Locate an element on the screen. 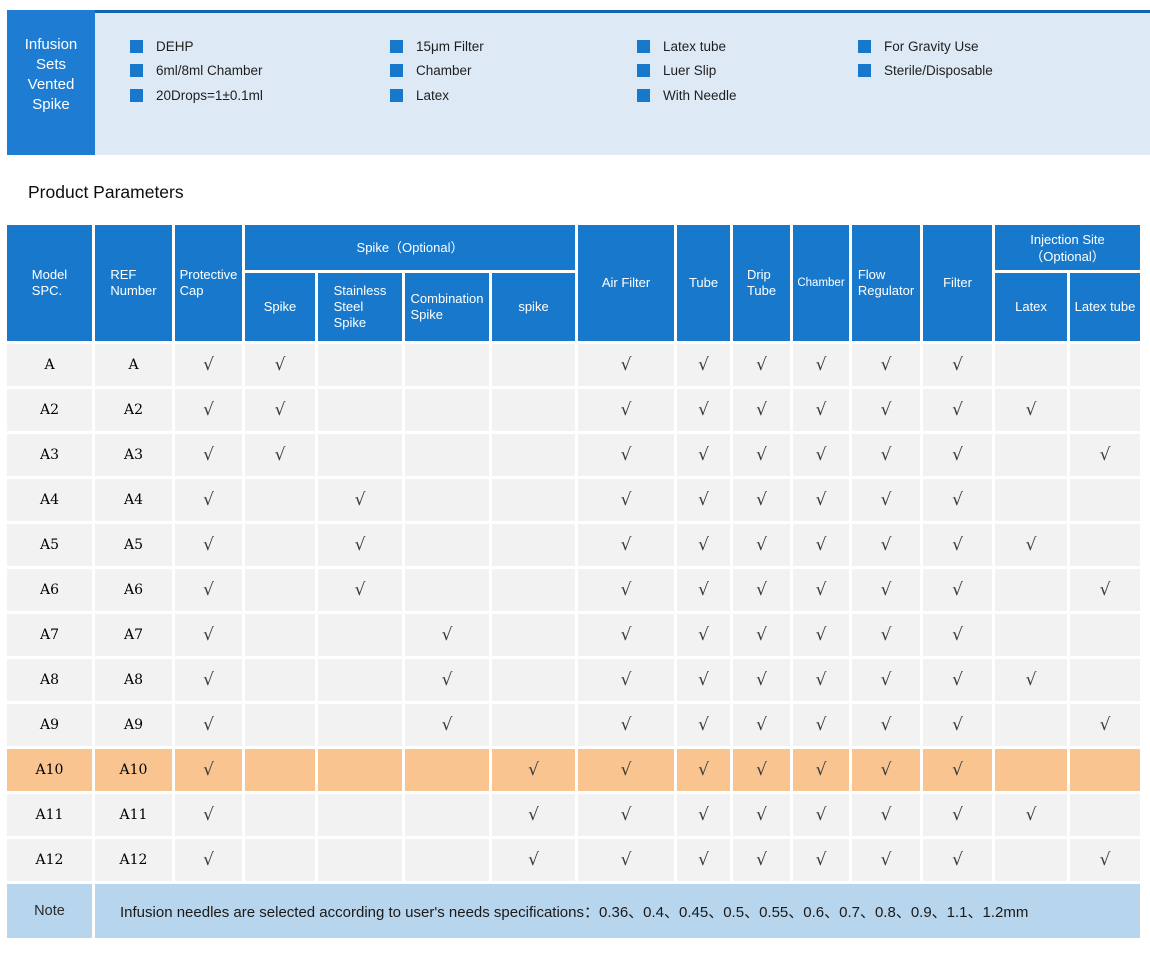  feature-item: Luer Slip is located at coordinates (747, 71).